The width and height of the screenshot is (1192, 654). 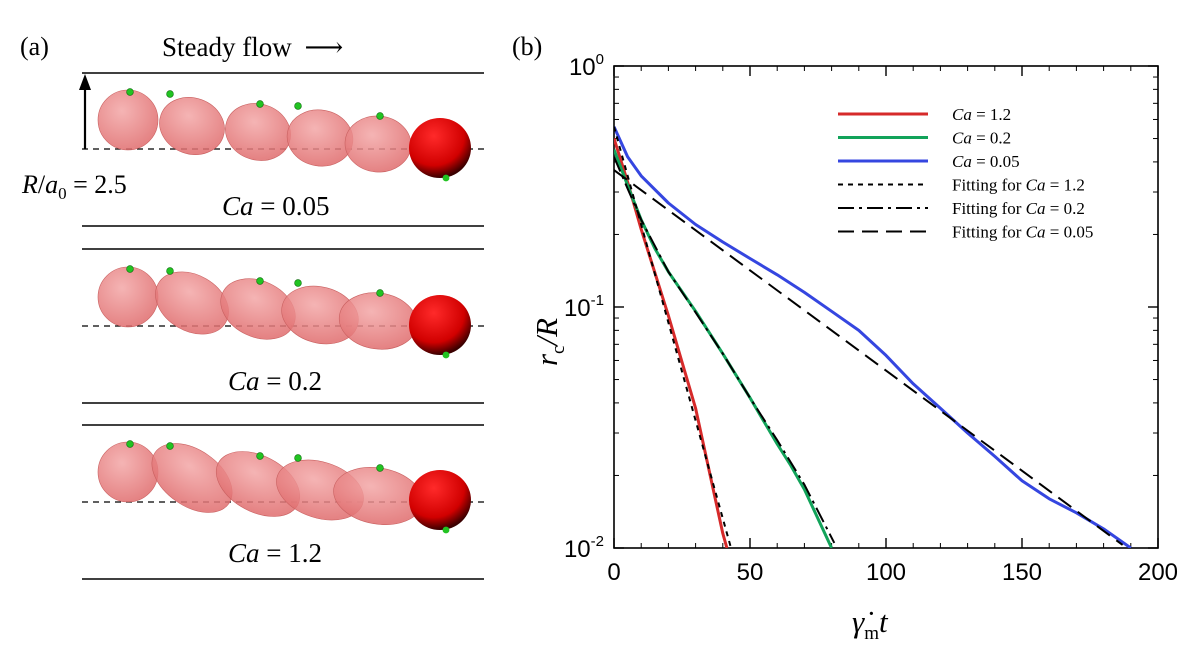 I want to click on x-tick-label: 50, so click(x=750, y=572).